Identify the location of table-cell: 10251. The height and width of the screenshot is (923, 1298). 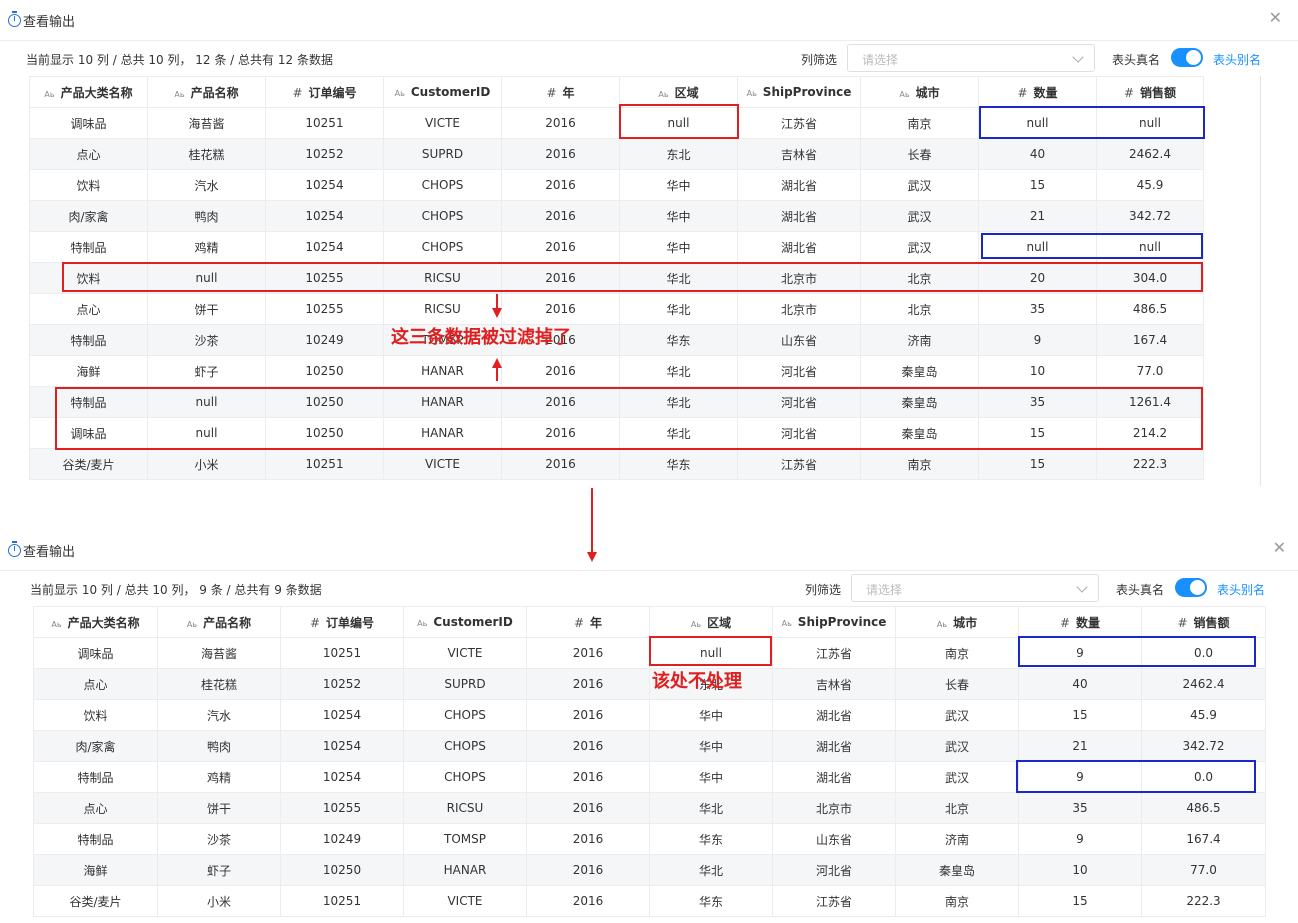
(342, 901).